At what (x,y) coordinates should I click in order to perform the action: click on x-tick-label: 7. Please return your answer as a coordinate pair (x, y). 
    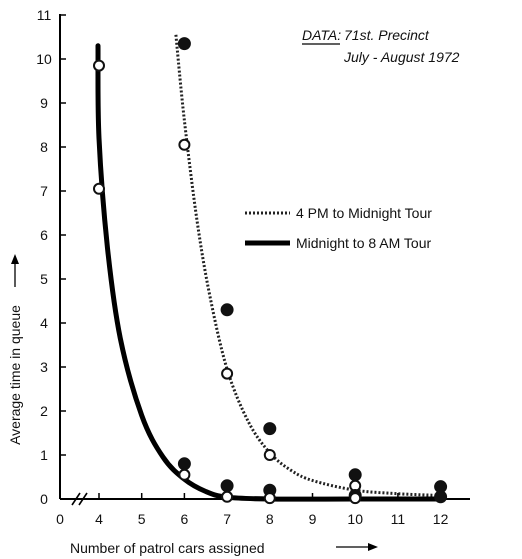
    Looking at the image, I should click on (227, 519).